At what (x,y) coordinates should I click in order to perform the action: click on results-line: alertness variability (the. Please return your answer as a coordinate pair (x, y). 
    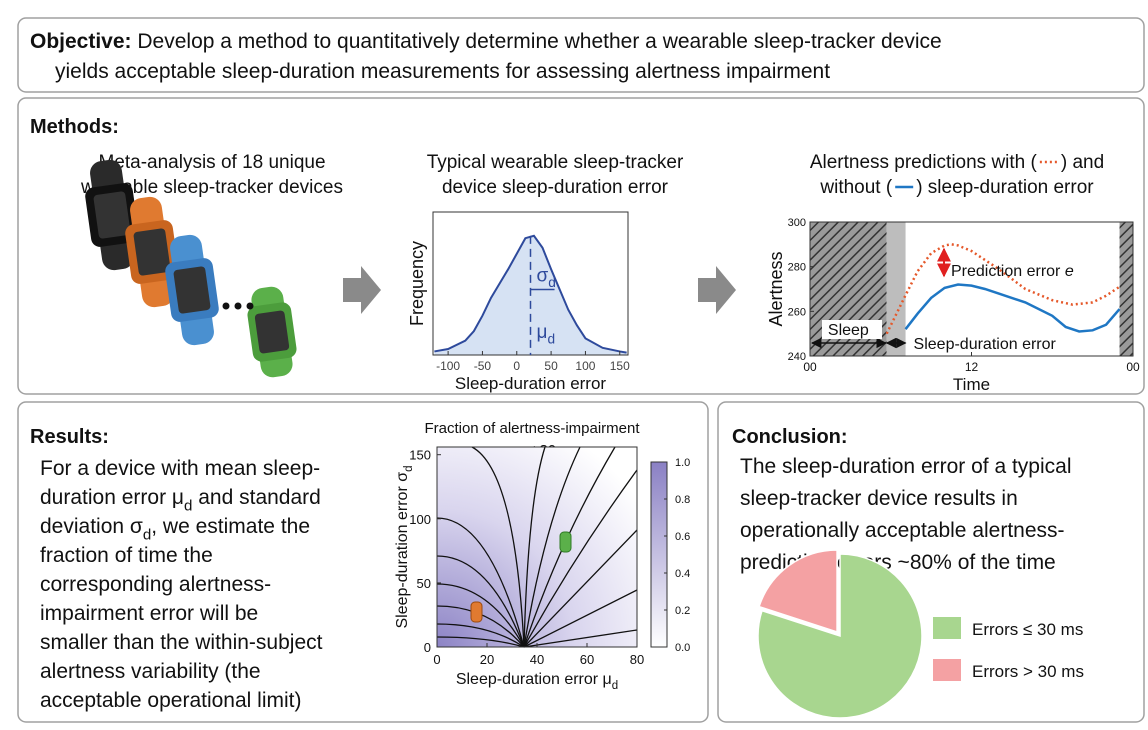
    Looking at the image, I should click on (150, 671).